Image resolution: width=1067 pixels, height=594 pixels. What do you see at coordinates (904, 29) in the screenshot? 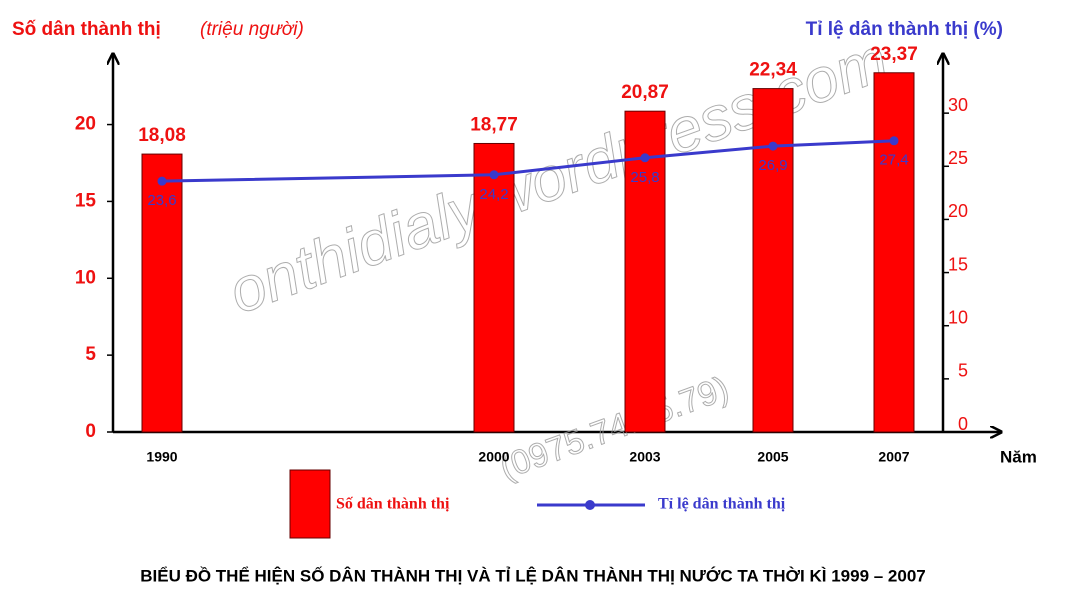
I see `y2-axis-title: Tỉ lệ dân thành thị (%)` at bounding box center [904, 29].